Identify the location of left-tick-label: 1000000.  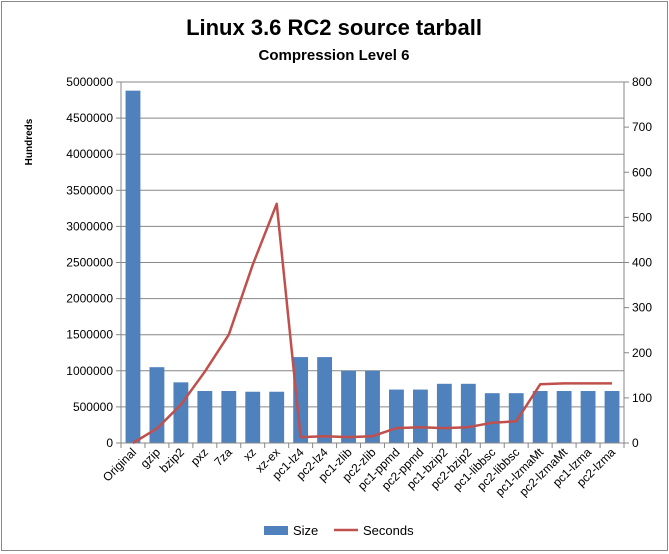
(89, 371).